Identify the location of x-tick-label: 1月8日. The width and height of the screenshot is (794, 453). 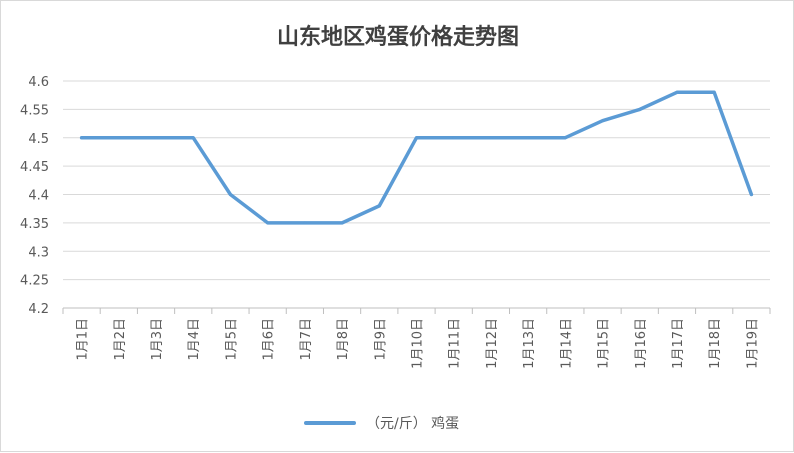
(343, 339).